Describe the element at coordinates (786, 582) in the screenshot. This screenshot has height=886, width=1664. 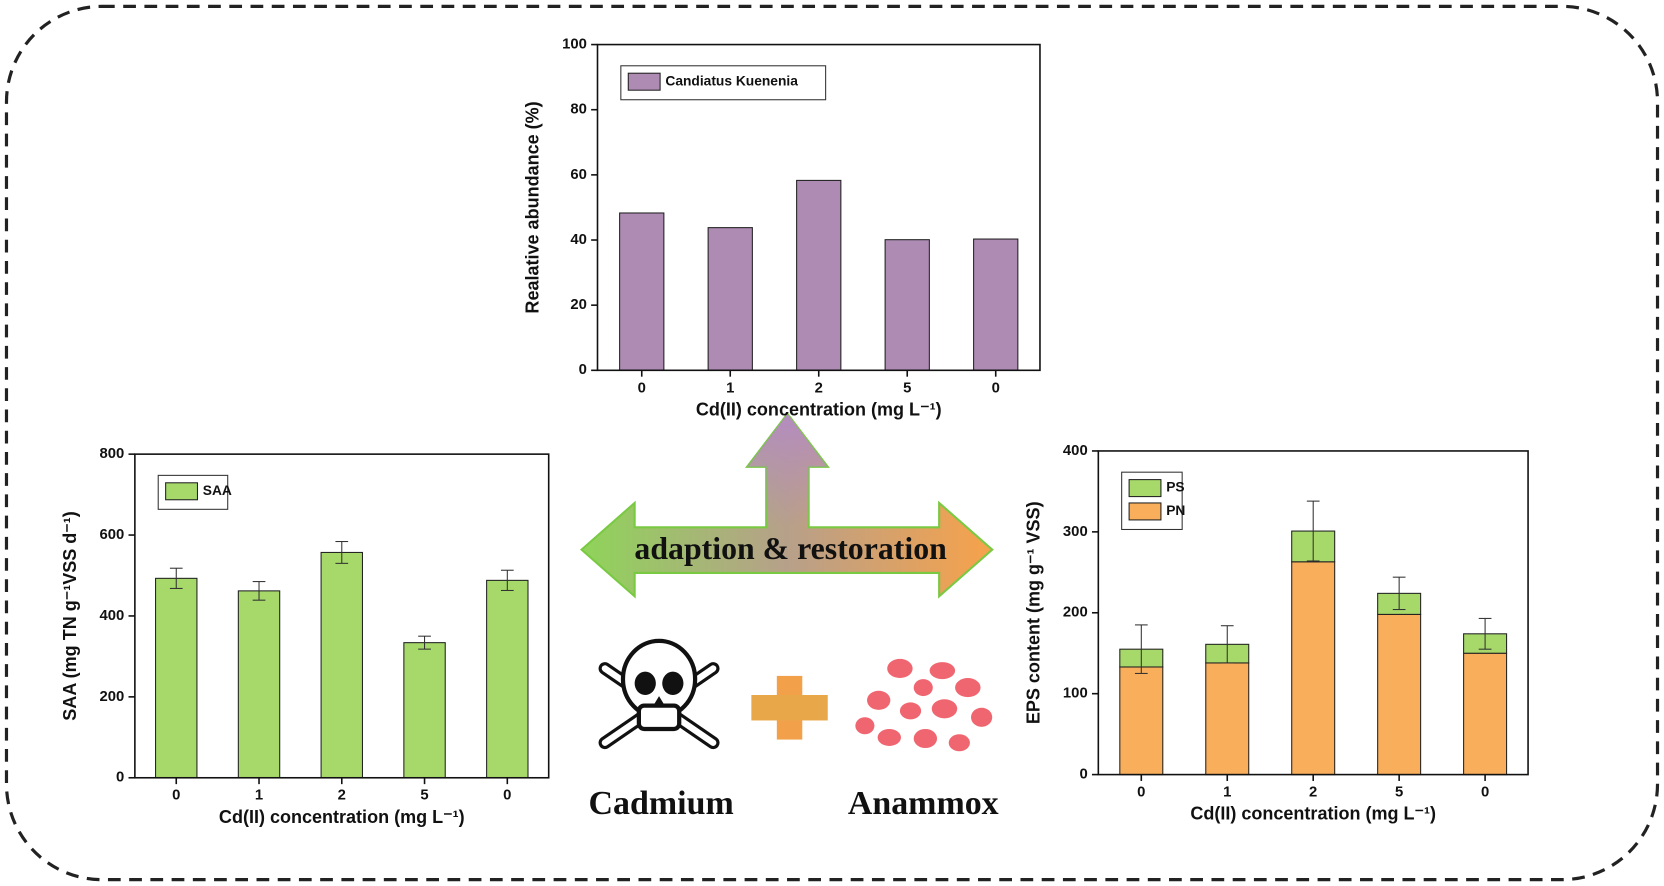
I see `center-graphic` at that location.